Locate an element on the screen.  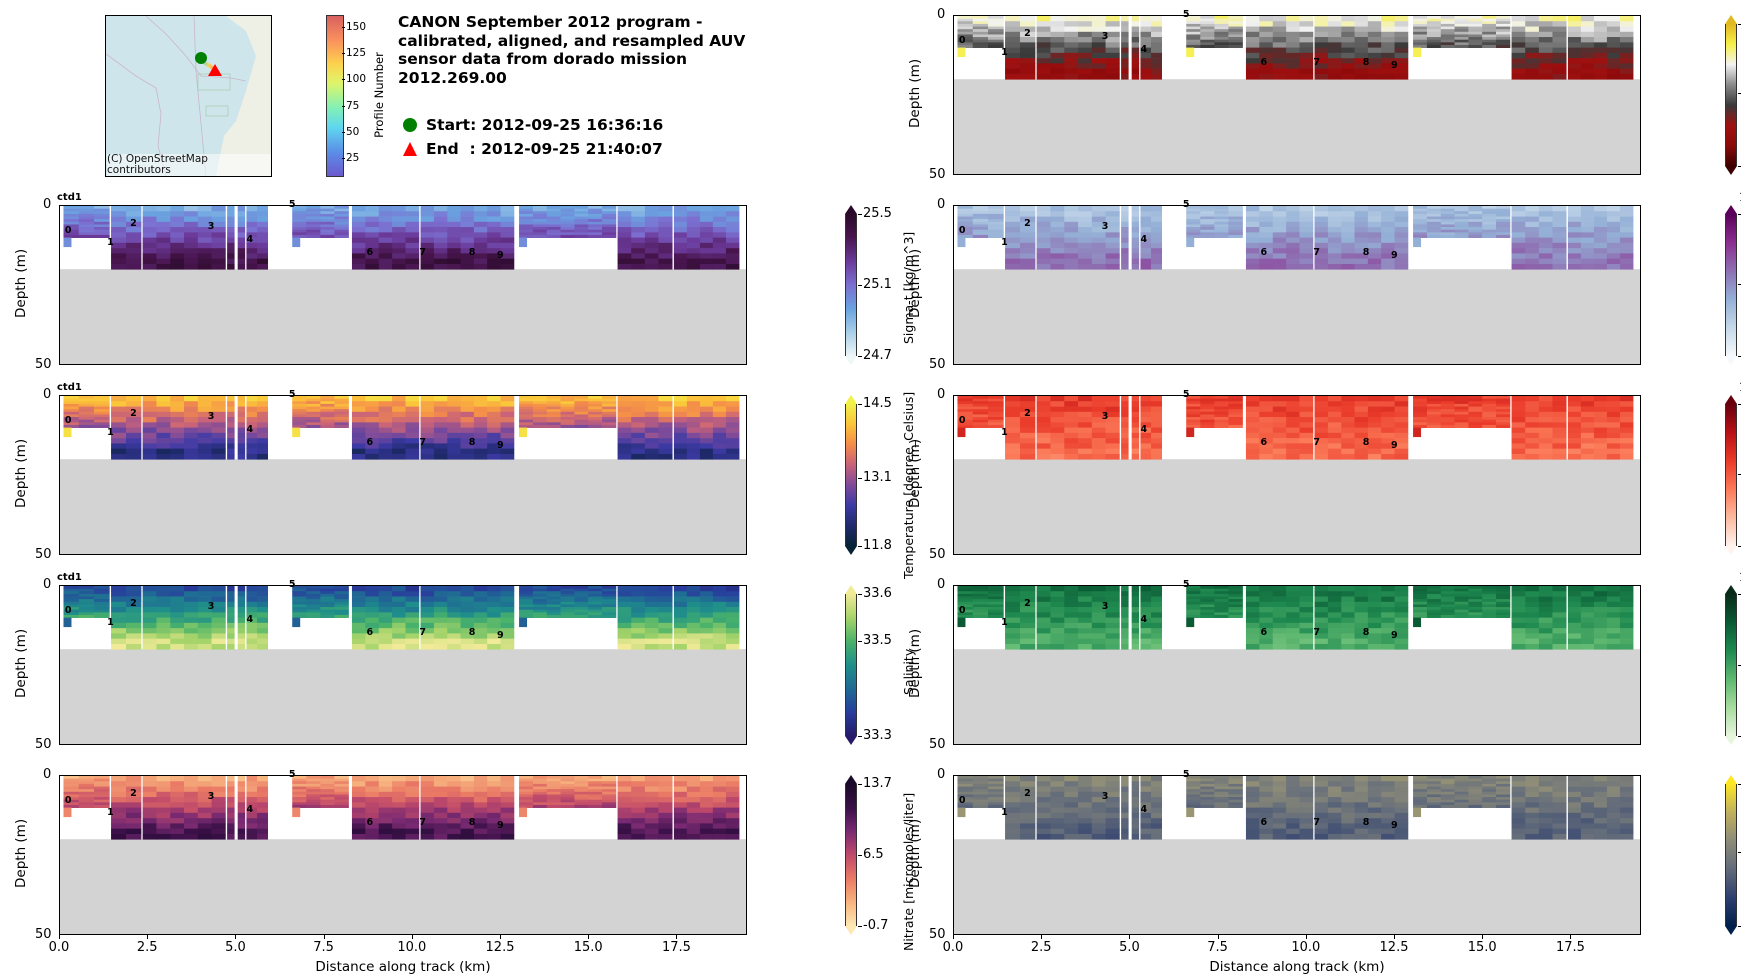
profile-number-colorbar is located at coordinates (335, 96).